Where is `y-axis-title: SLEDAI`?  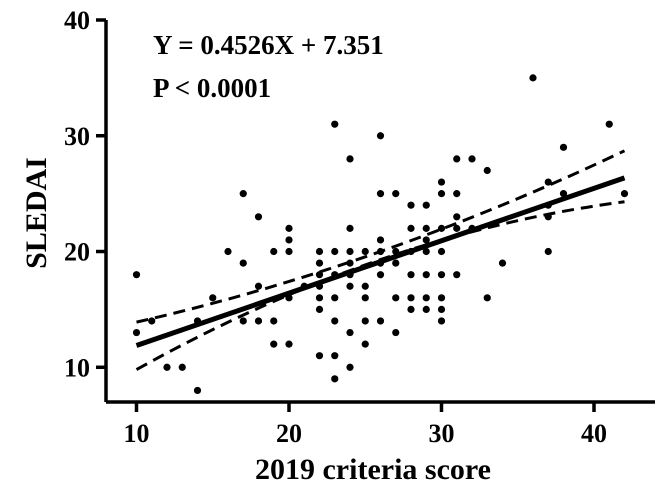
y-axis-title: SLEDAI is located at coordinates (36, 213).